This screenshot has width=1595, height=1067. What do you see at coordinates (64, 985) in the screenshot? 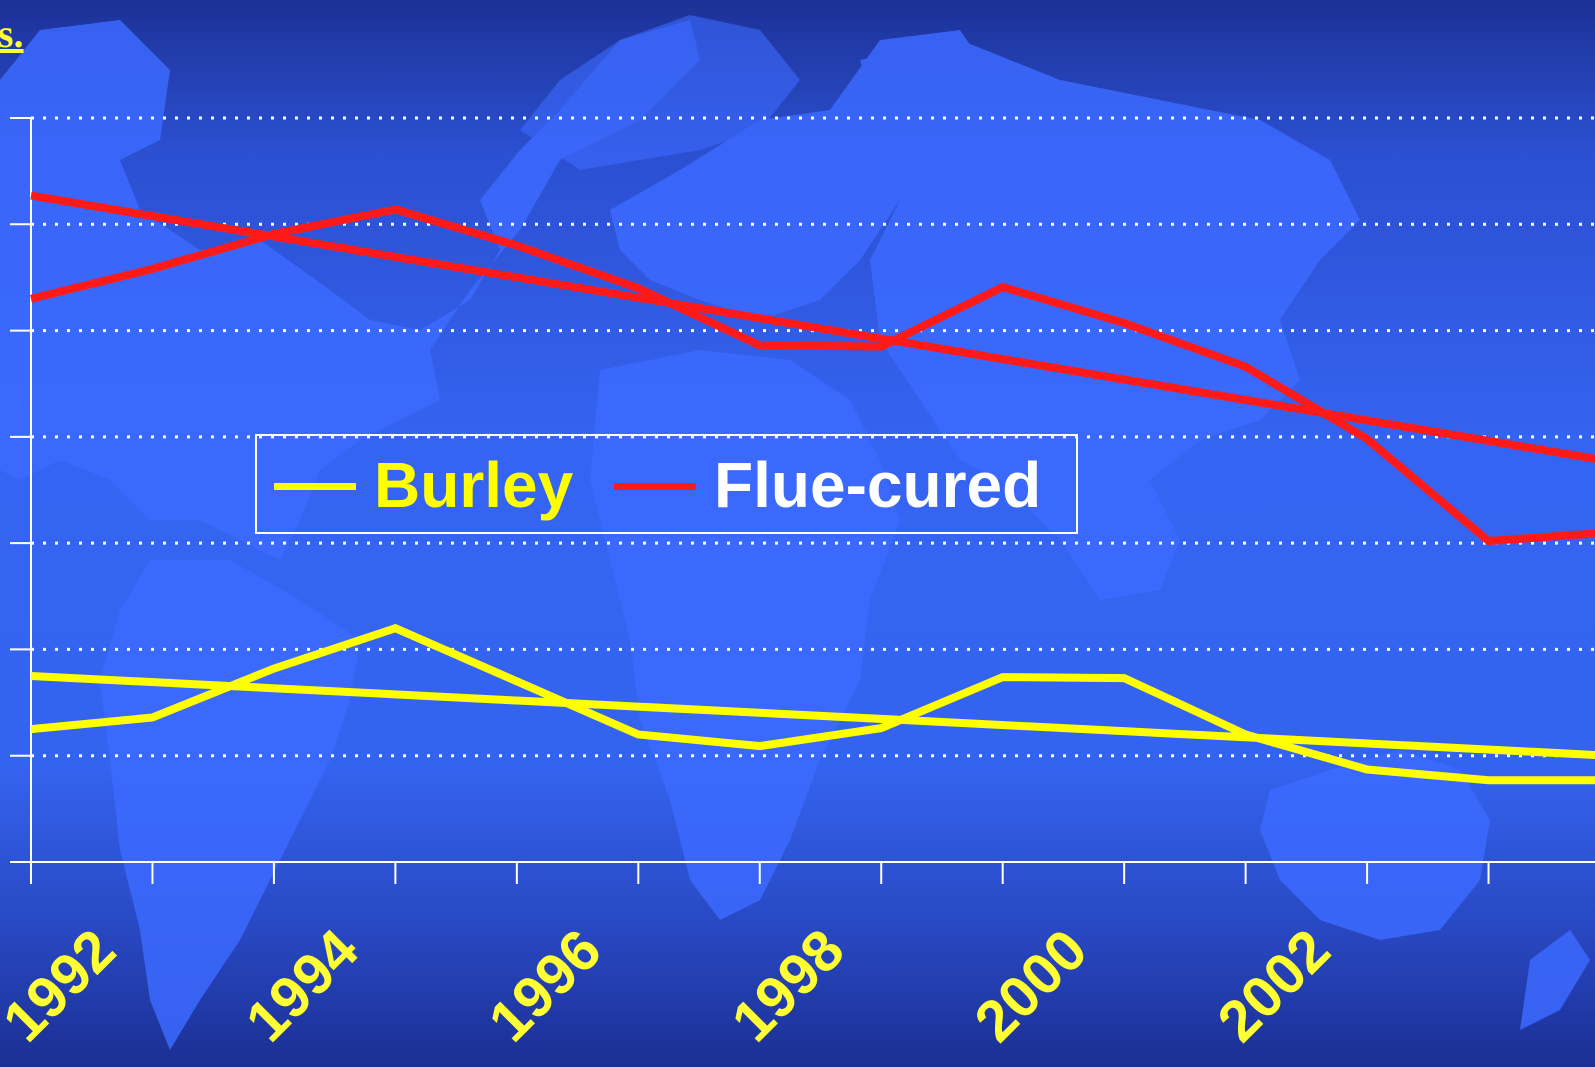
I see `x-tick-label-1992: 1992` at bounding box center [64, 985].